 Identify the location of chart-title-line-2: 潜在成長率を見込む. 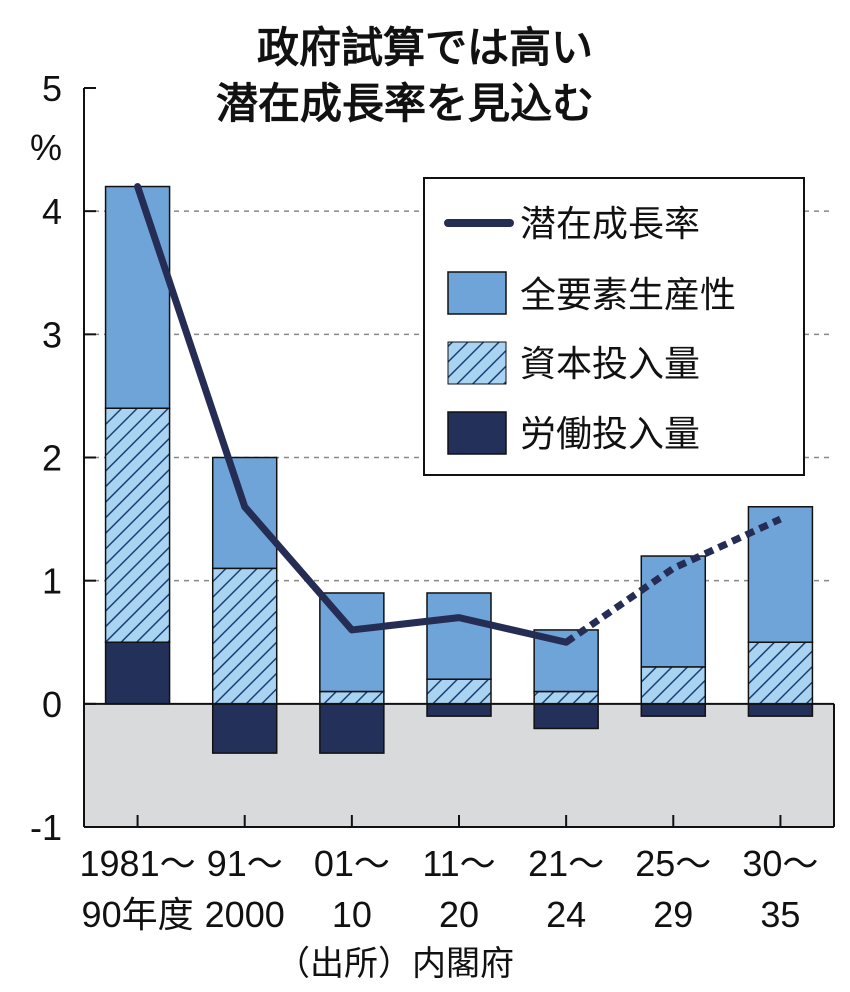
(405, 103).